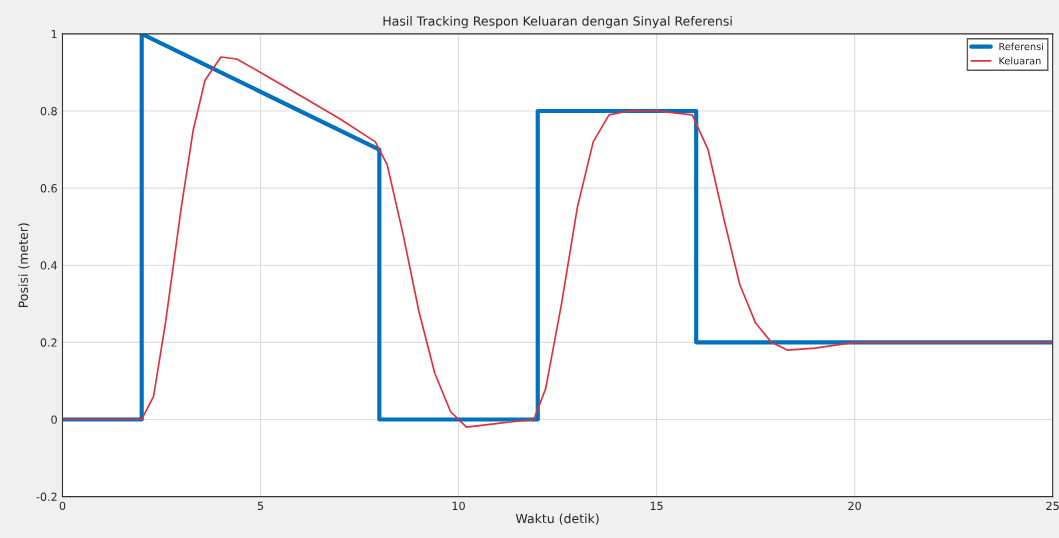 This screenshot has width=1059, height=538. I want to click on x-tick-label: 20, so click(854, 506).